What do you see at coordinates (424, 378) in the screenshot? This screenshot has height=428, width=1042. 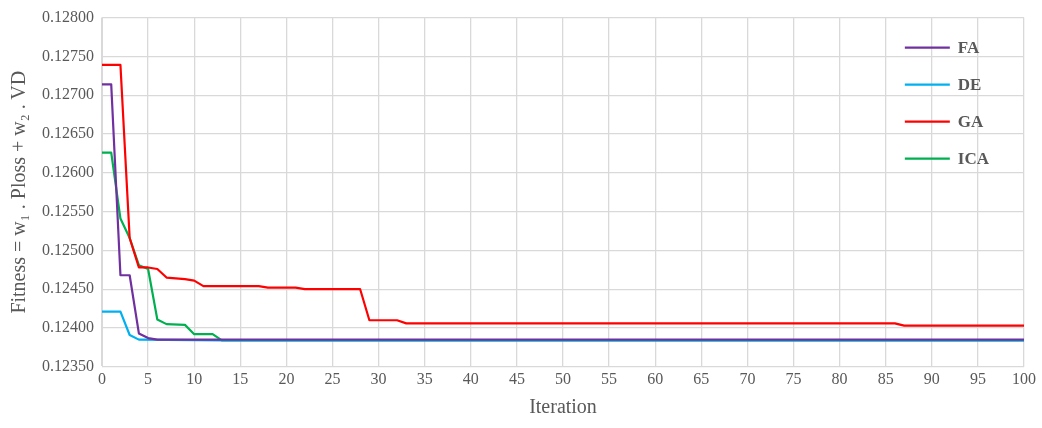 I see `x-tick-label: 35` at bounding box center [424, 378].